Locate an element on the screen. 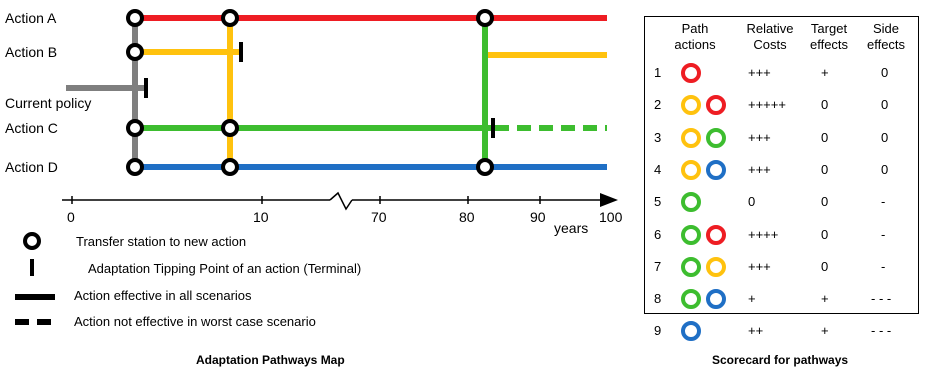 The height and width of the screenshot is (378, 927). map-caption: Adaptation Pathways Map is located at coordinates (270, 360).